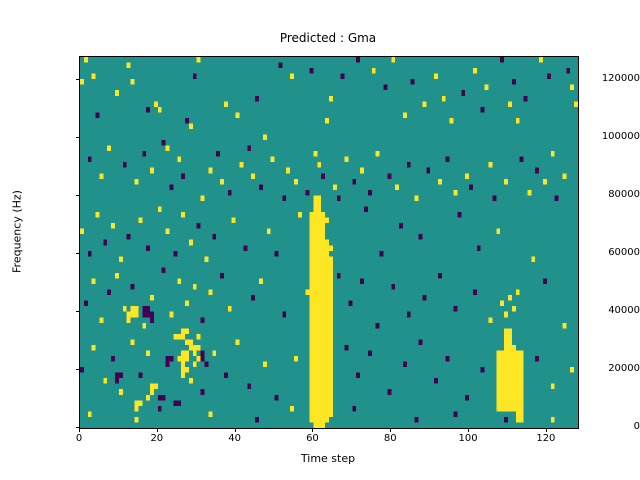  Describe the element at coordinates (620, 79) in the screenshot. I see `y-tick-label: 120000` at that location.